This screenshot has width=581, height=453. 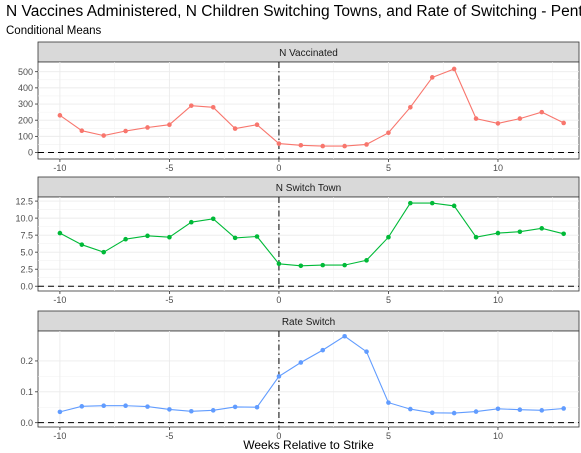 I want to click on facet-strip-label: N Switch Town, so click(x=308, y=188).